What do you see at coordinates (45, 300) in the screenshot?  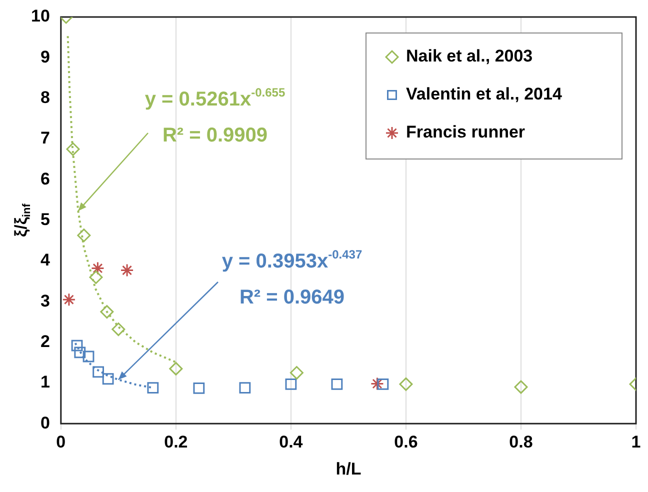 I see `y-tick-label: 3` at bounding box center [45, 300].